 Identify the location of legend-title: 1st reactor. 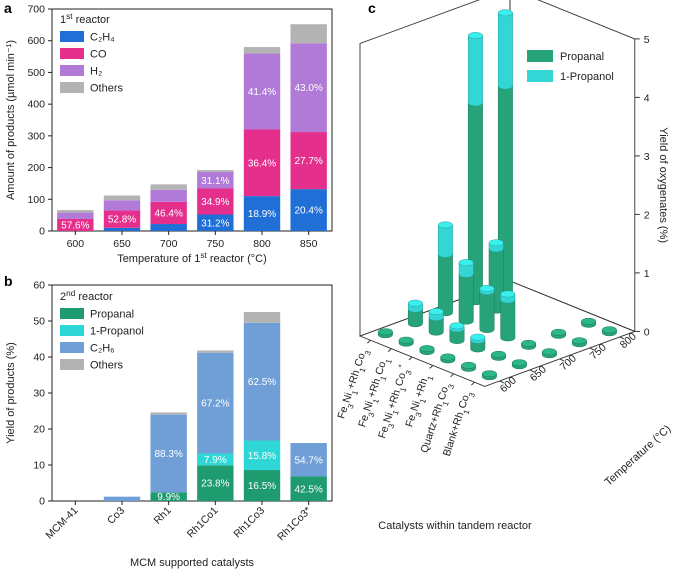
(85, 19).